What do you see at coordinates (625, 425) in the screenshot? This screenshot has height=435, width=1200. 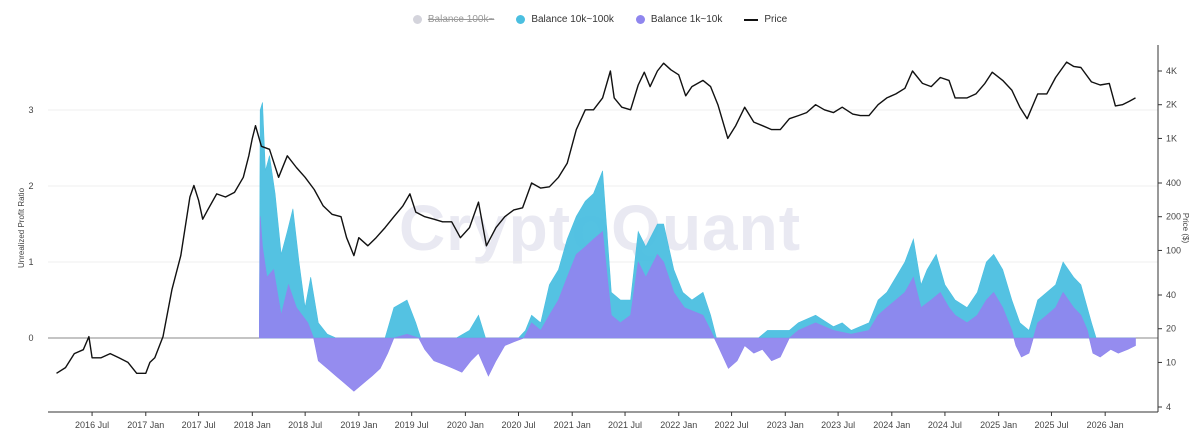 I see `x-tick-label: 2021 Jul` at bounding box center [625, 425].